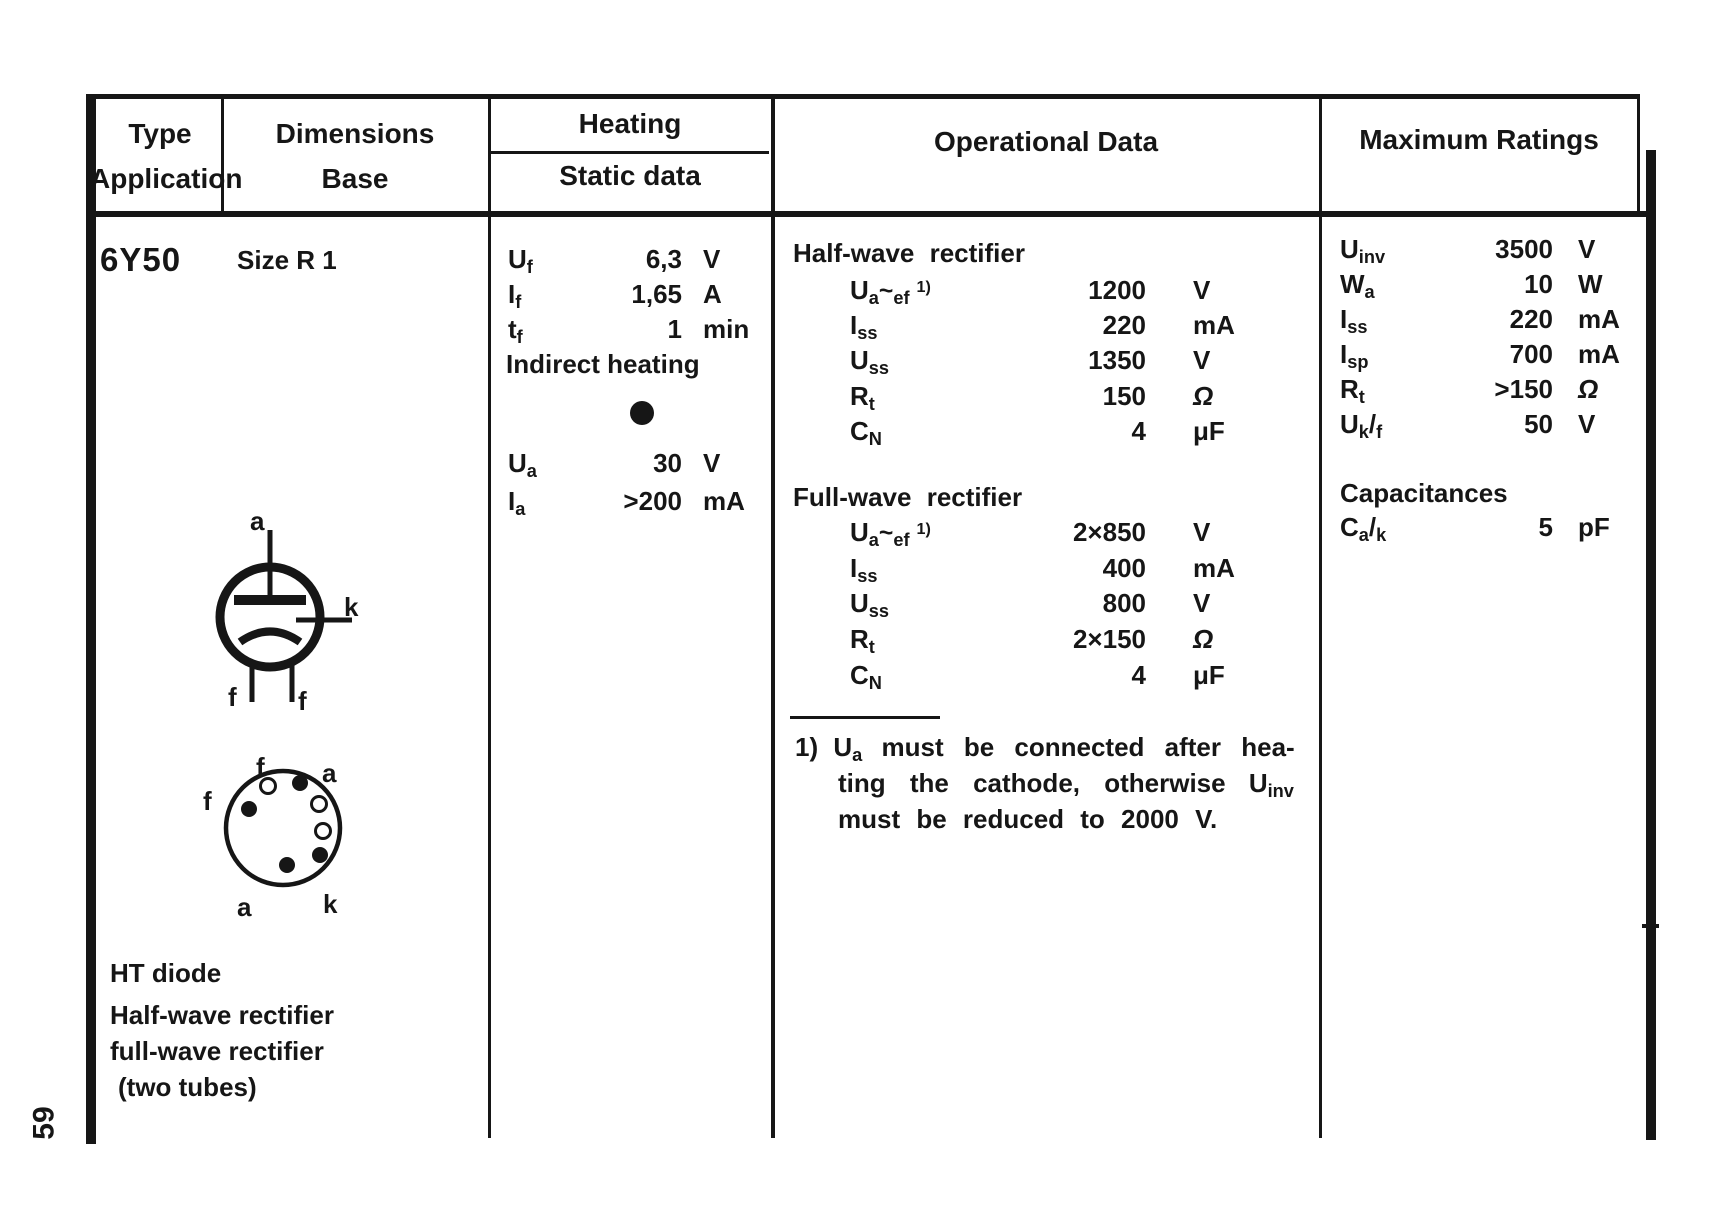 The image size is (1728, 1216). Describe the element at coordinates (1475, 528) in the screenshot. I see `capacitance-row: Ca/k 5 pF` at that location.